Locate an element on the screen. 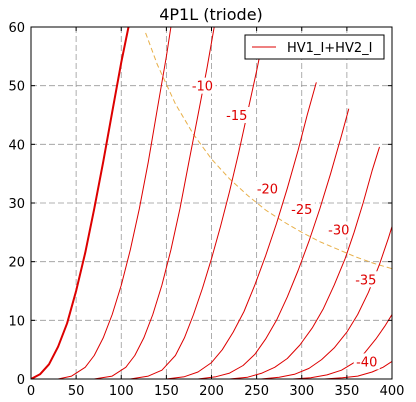  x-tick-label: 150 is located at coordinates (166, 391).